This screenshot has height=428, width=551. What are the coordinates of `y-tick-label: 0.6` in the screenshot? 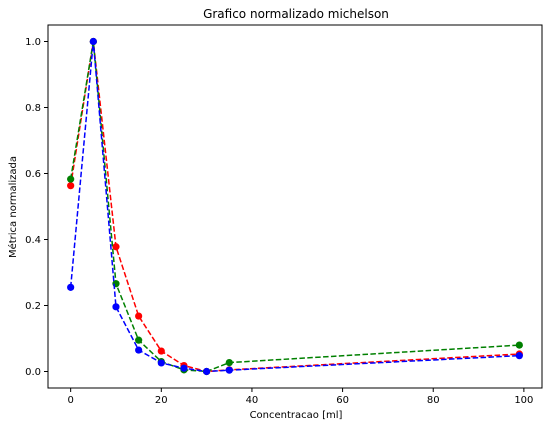 It's located at (33, 174).